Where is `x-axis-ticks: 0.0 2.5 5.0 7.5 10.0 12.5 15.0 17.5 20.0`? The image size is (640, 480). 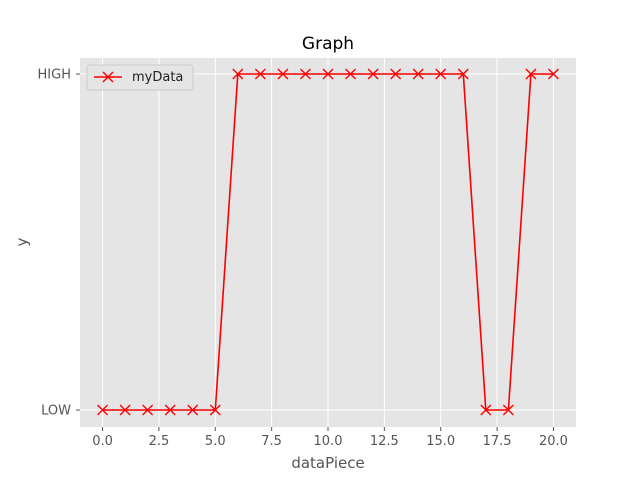 x-axis-ticks: 0.0 2.5 5.0 7.5 10.0 12.5 15.0 17.5 20.0 is located at coordinates (330, 438).